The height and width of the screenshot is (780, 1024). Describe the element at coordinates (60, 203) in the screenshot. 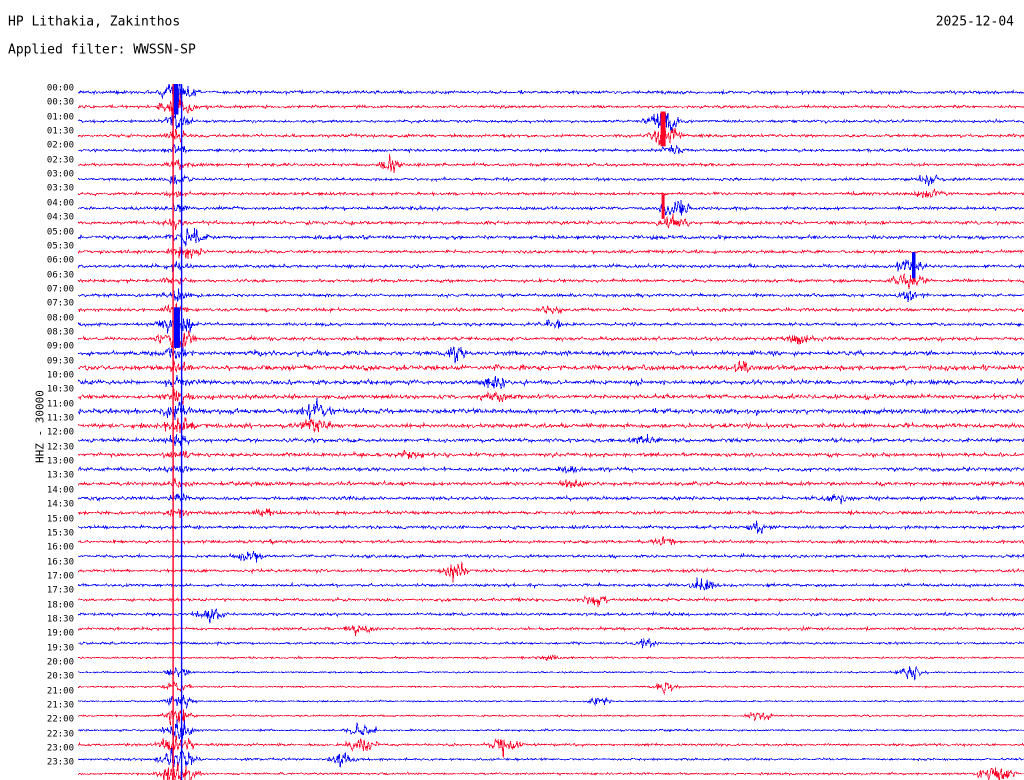

I see `y-tick-label: 04:00` at that location.